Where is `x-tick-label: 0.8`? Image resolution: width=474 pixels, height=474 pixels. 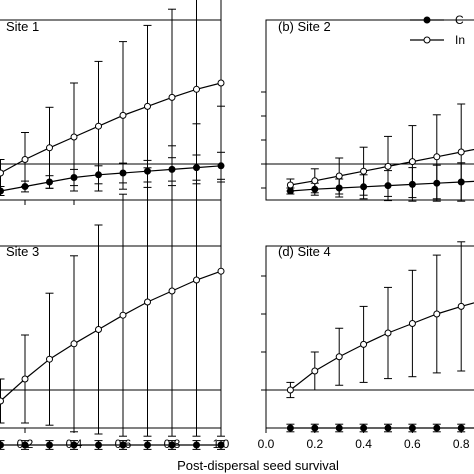 x-tick-label: 0.8 is located at coordinates (461, 444).